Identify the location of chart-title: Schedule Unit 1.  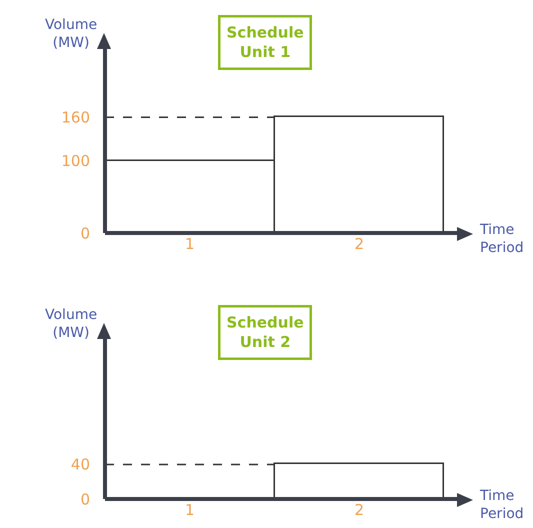
(265, 42).